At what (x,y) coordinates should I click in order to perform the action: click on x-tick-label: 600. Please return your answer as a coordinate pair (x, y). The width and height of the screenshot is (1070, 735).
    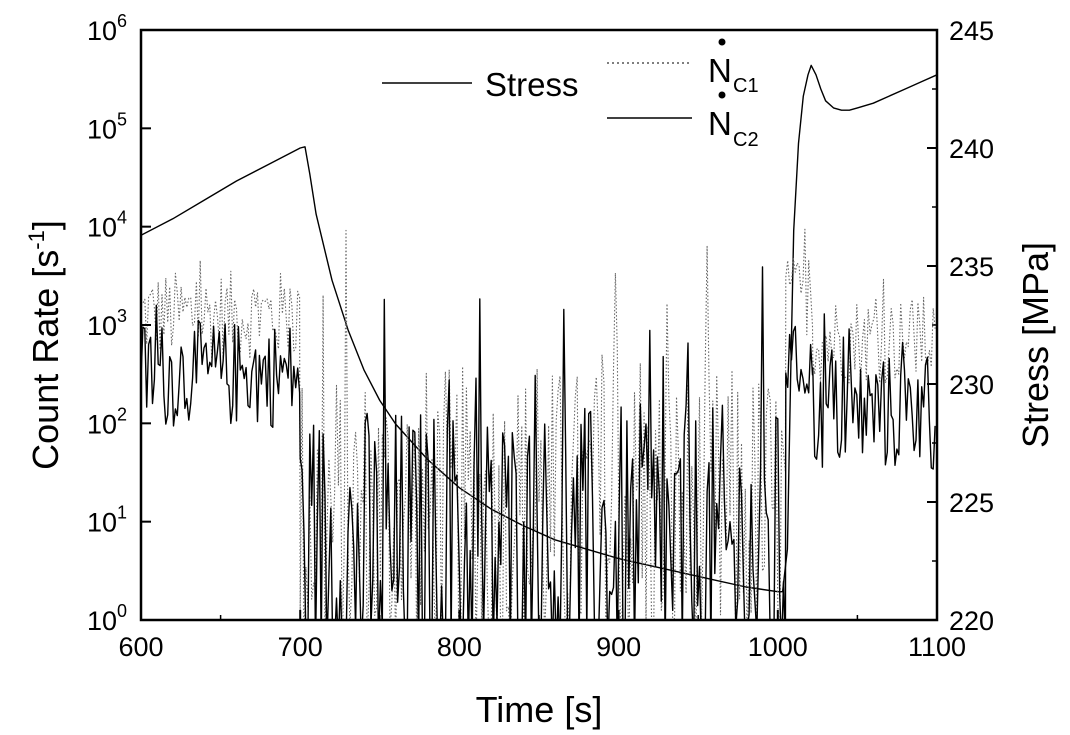
    Looking at the image, I should click on (140, 647).